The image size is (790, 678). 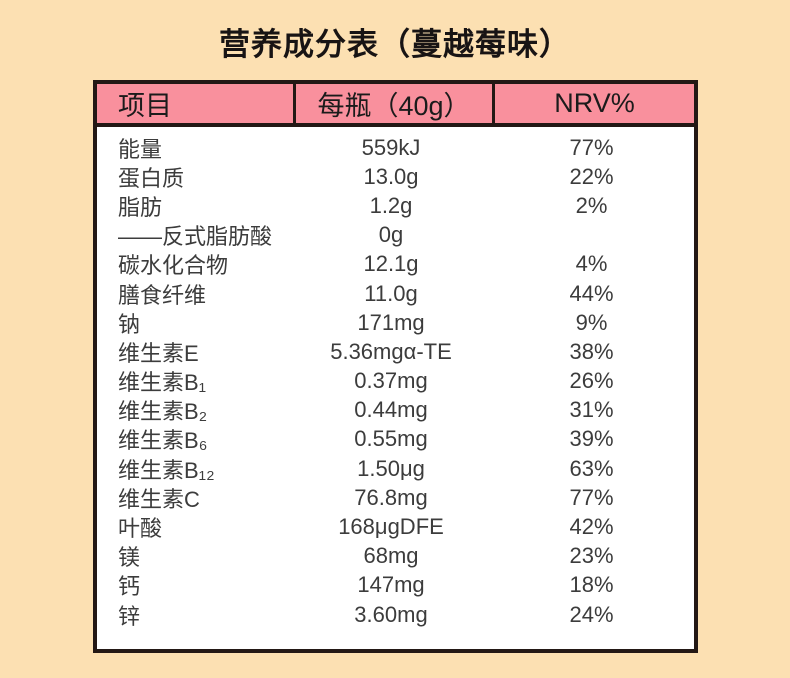 I want to click on row-item-name: 维生素B₂, so click(x=163, y=412).